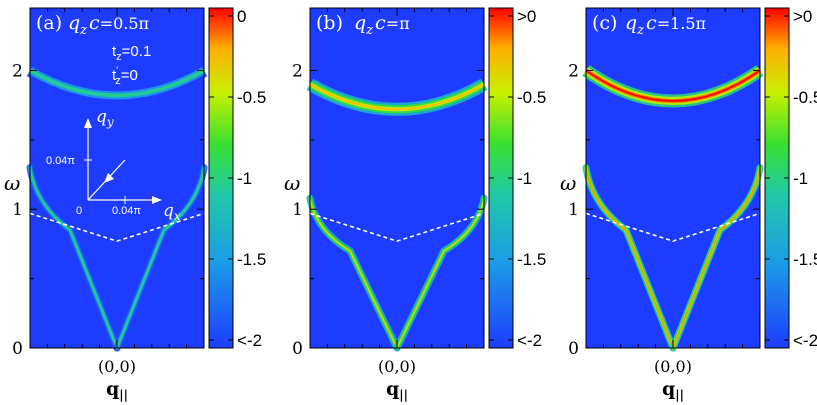 The height and width of the screenshot is (405, 817). Describe the element at coordinates (573, 349) in the screenshot. I see `panel-c-ytick-label: 0` at that location.